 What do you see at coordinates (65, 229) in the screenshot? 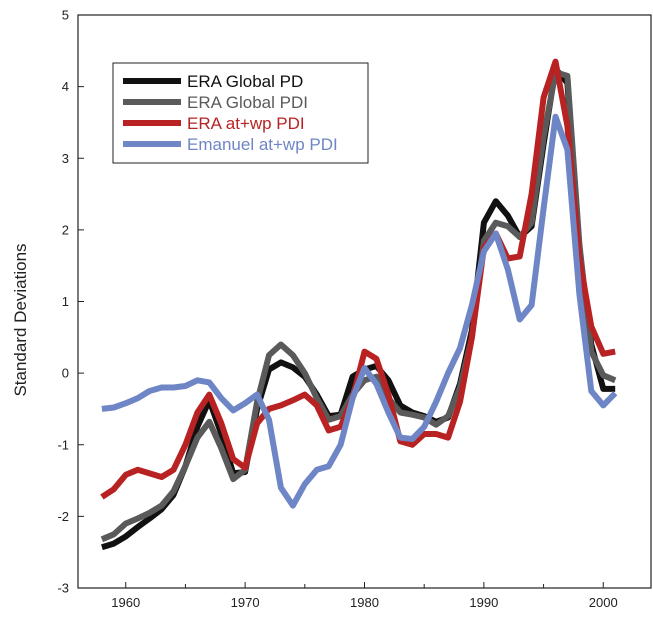
I see `y-tick-label: 2` at bounding box center [65, 229].